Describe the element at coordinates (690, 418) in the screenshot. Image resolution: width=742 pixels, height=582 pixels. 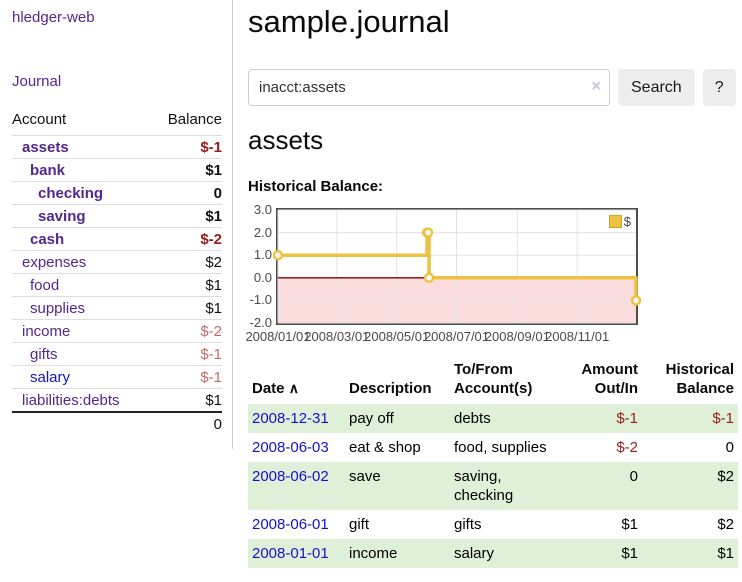
I see `transaction-balance: $-1` at that location.